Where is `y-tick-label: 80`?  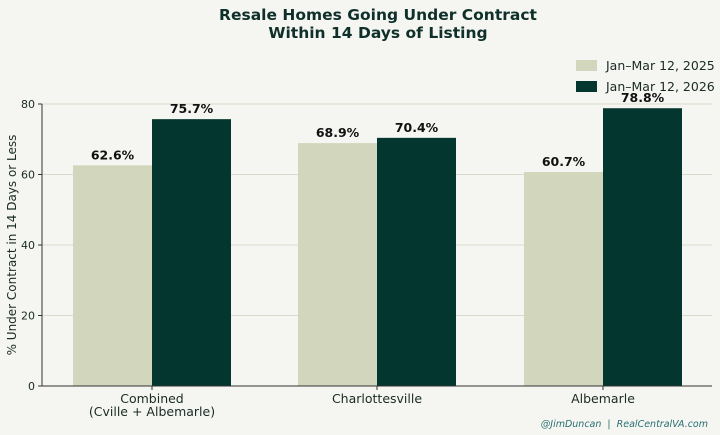
y-tick-label: 80 is located at coordinates (28, 104).